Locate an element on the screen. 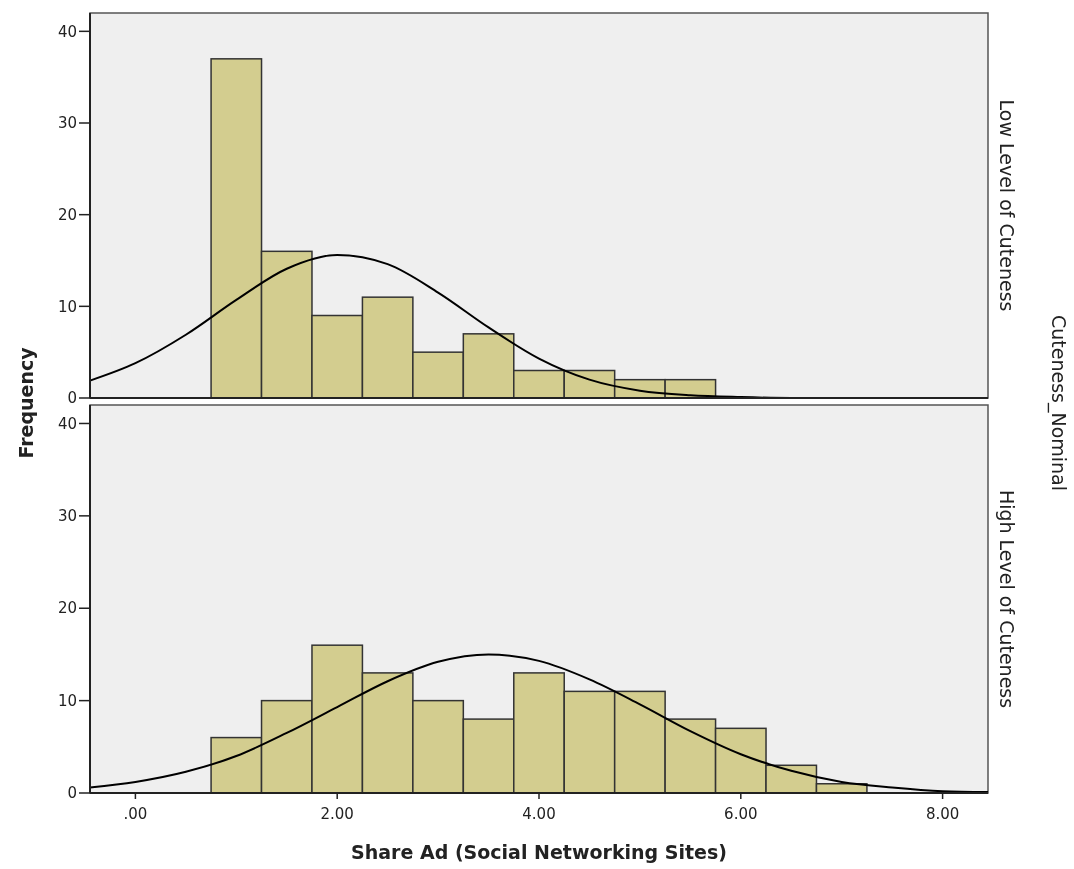 The width and height of the screenshot is (1074, 869). x-axis-title: Share Ad (Social Networking Sites) is located at coordinates (539, 852).